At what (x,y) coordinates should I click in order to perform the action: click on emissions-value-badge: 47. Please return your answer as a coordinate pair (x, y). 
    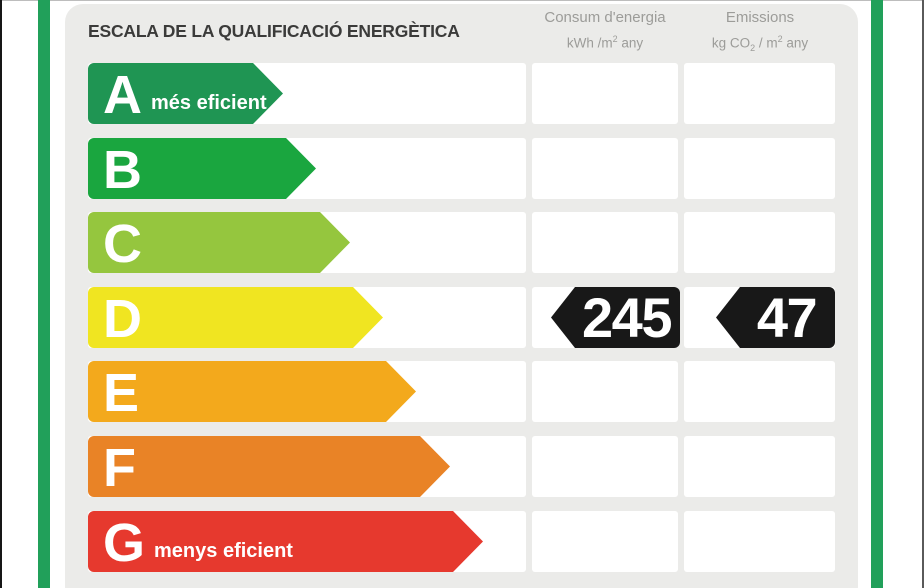
    Looking at the image, I should click on (775, 317).